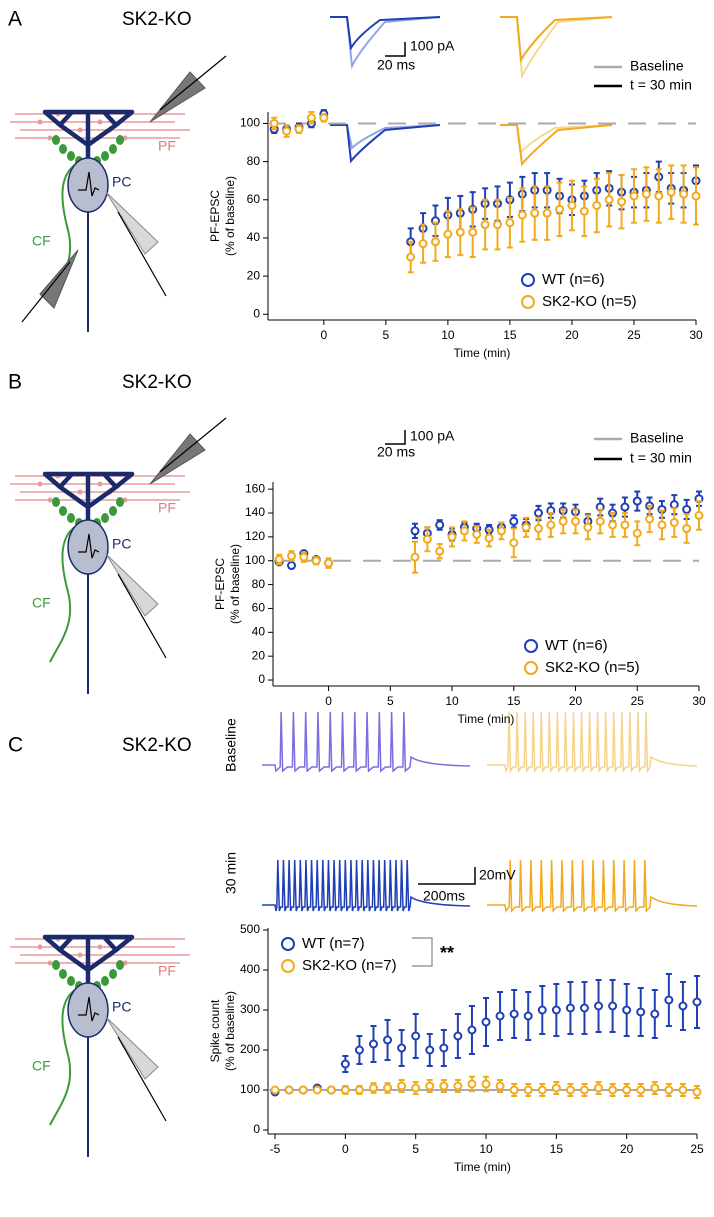 The height and width of the screenshot is (1217, 714). I want to click on legend-label: WT (n=7), so click(333, 943).